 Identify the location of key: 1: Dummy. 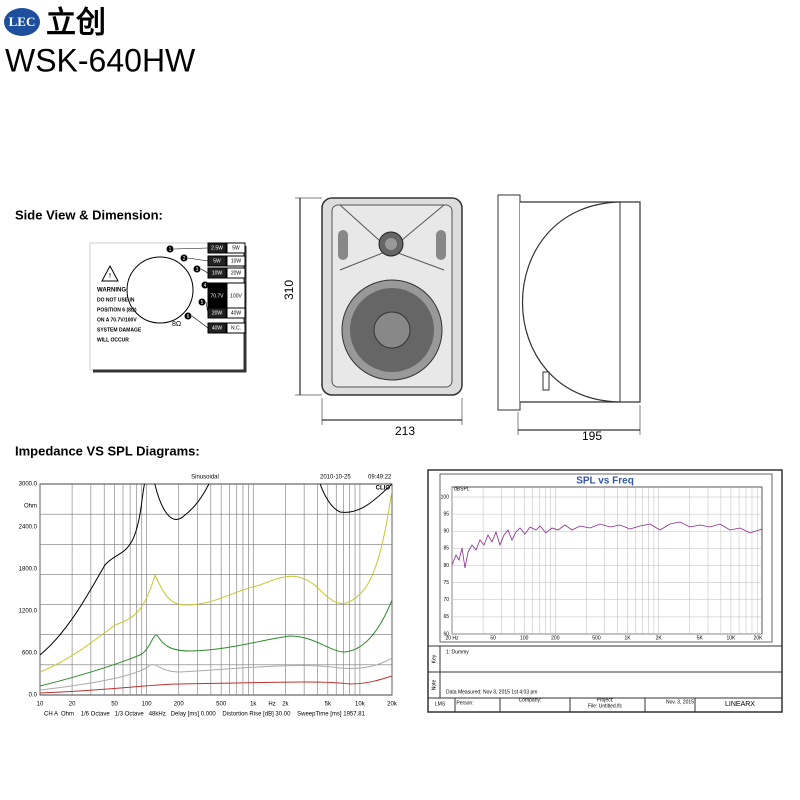
(457, 652).